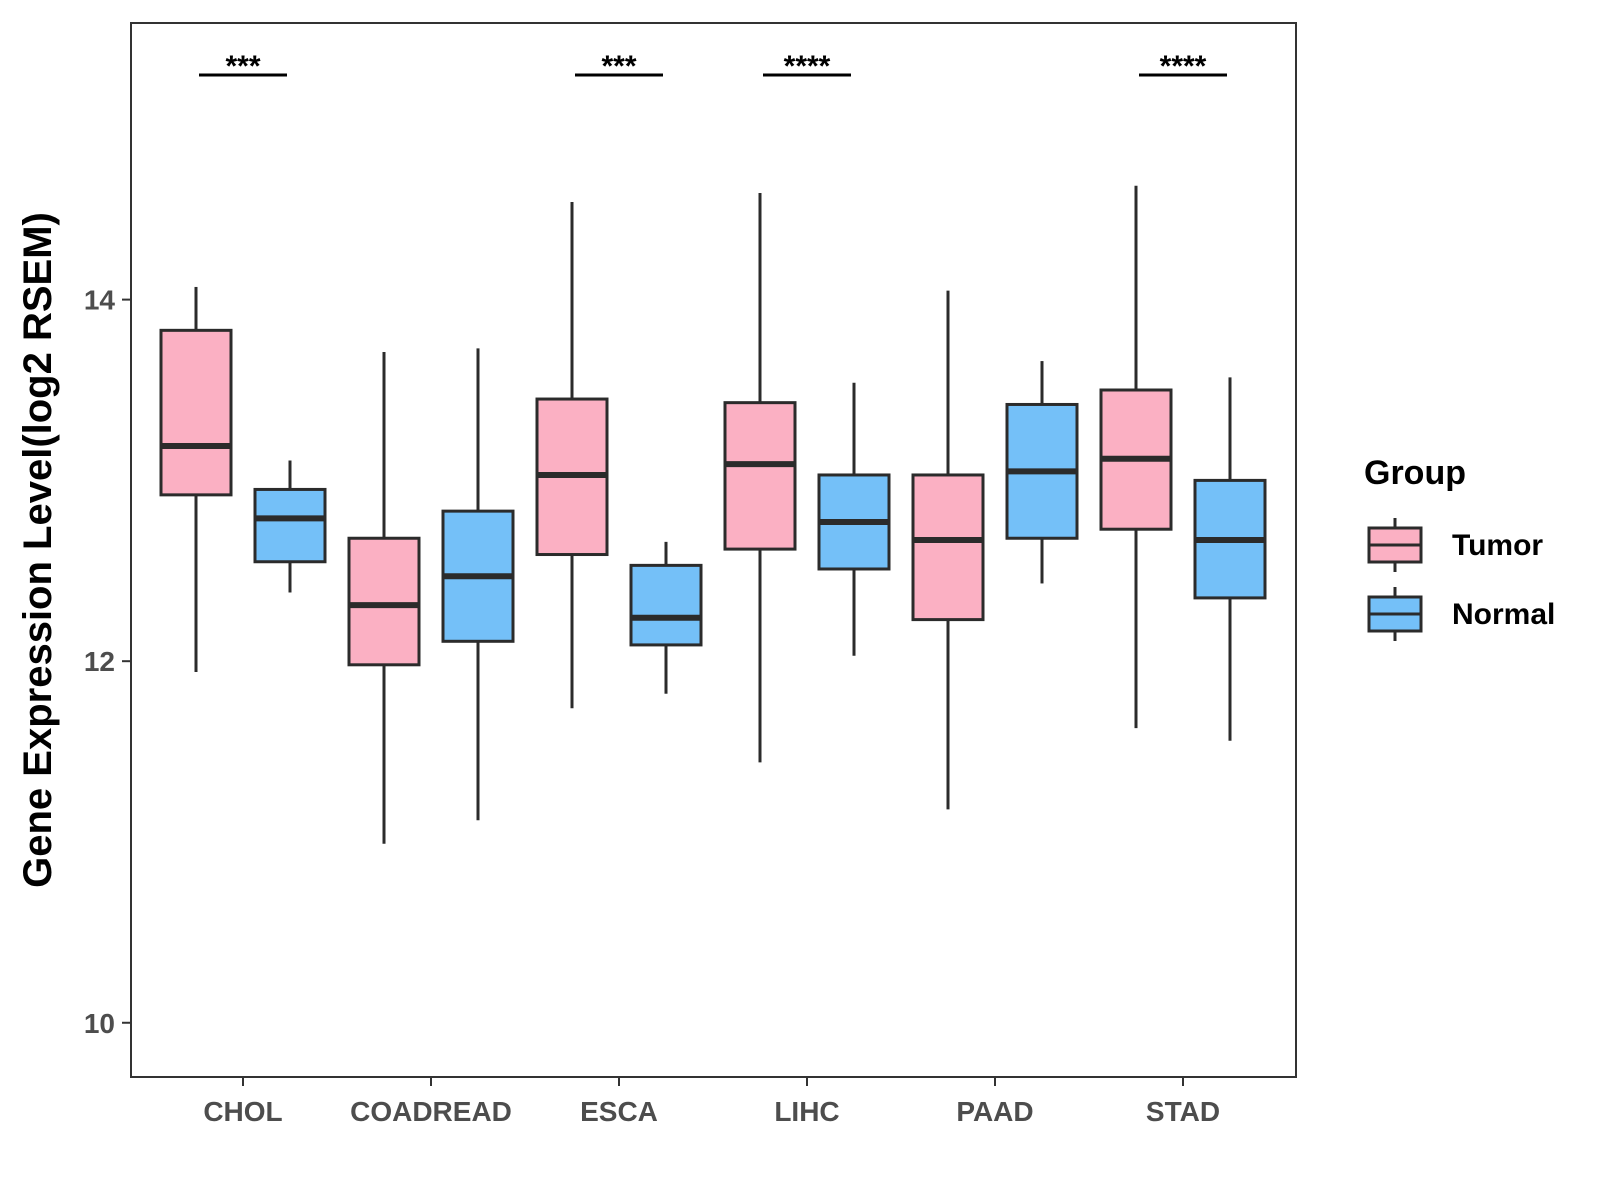  I want to click on y-tick-label: 12, so click(99, 661).